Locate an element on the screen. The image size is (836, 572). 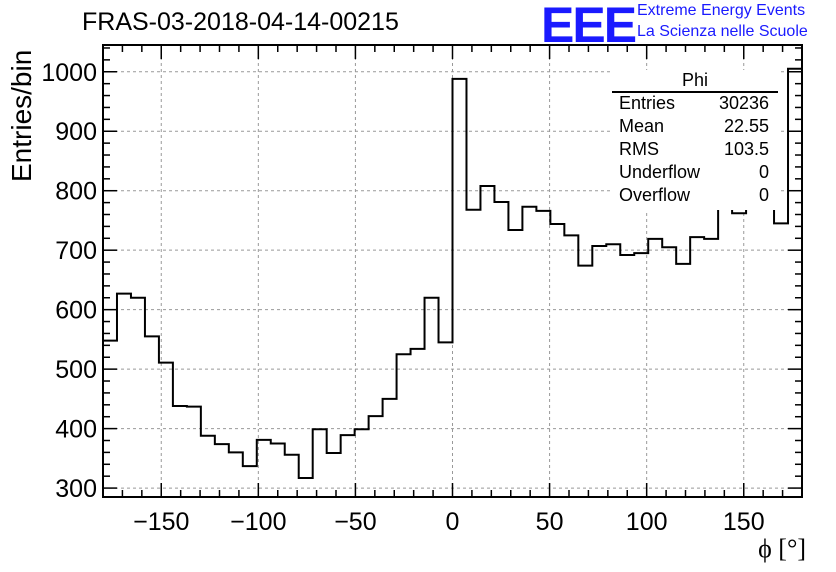
x-tick-label: 50 is located at coordinates (550, 522).